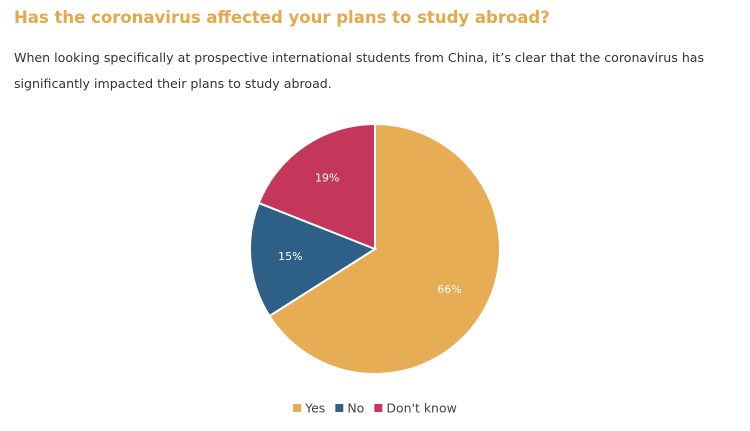 The image size is (750, 431). I want to click on legend-label: Don't know, so click(421, 408).